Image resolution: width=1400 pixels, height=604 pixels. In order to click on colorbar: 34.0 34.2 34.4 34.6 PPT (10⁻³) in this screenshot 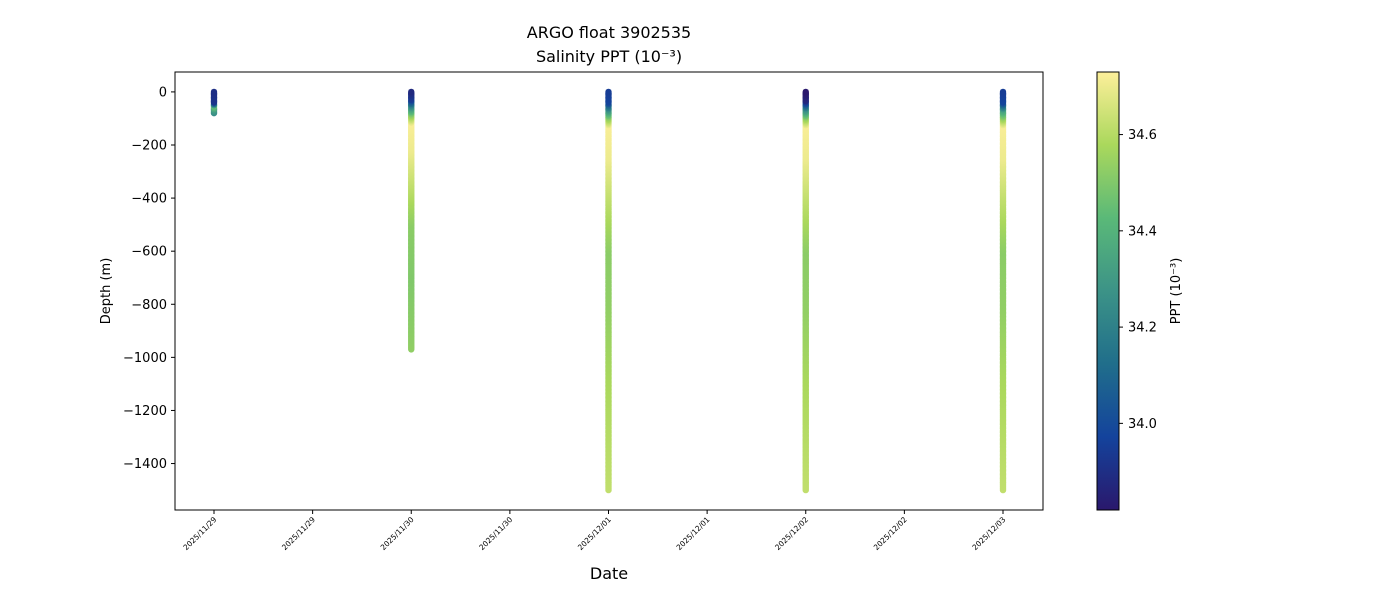, I will do `click(1140, 291)`.